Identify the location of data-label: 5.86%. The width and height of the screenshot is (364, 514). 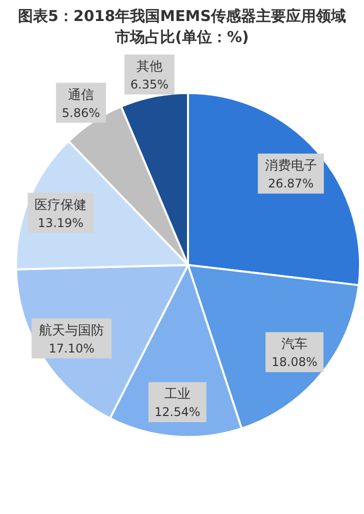
(81, 113).